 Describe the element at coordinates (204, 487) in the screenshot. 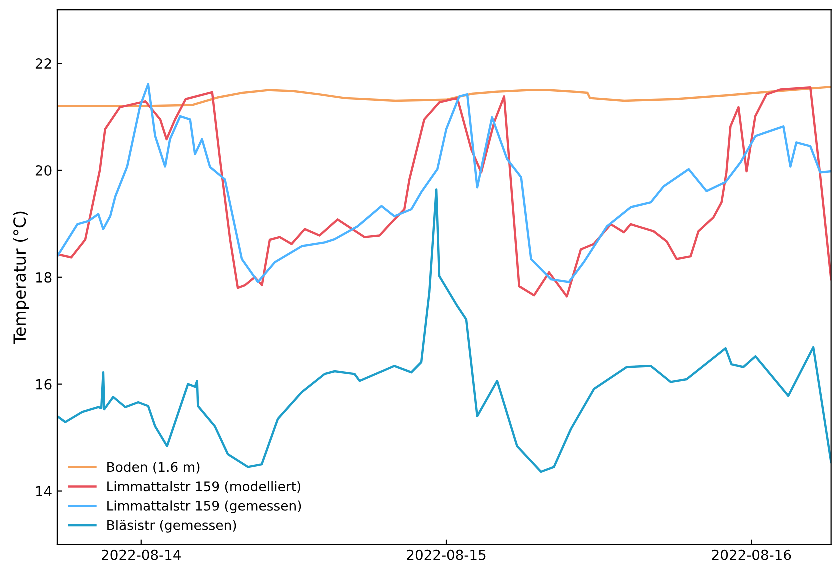

I see `legend-label: Limmattalstr 159 (modelliert)` at that location.